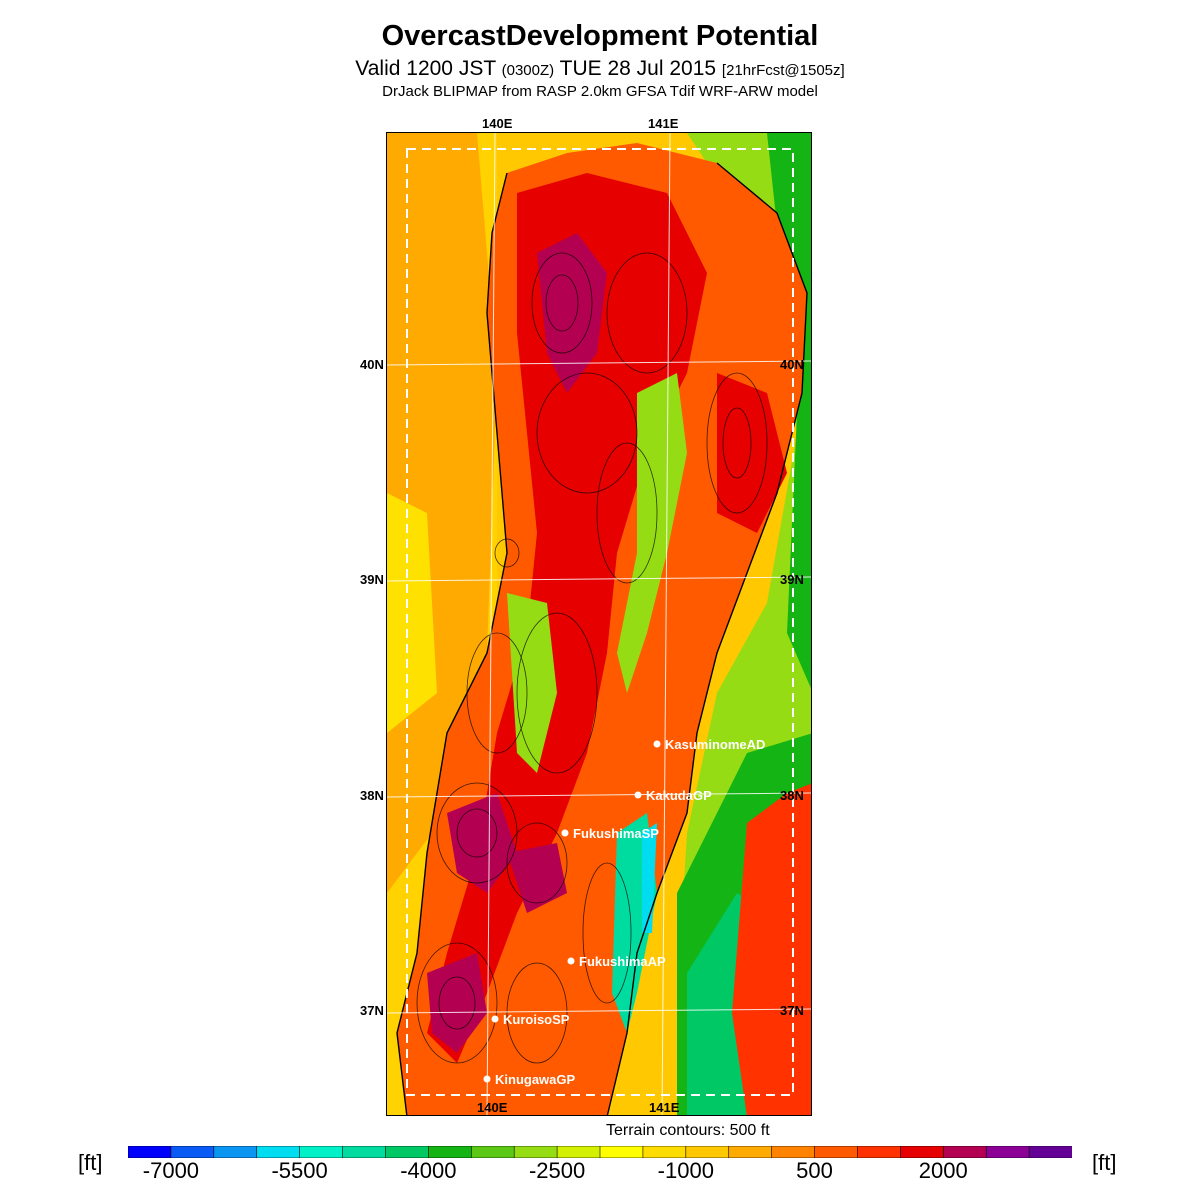  I want to click on forecast-tag: [21hrFcst@1505z], so click(783, 70).